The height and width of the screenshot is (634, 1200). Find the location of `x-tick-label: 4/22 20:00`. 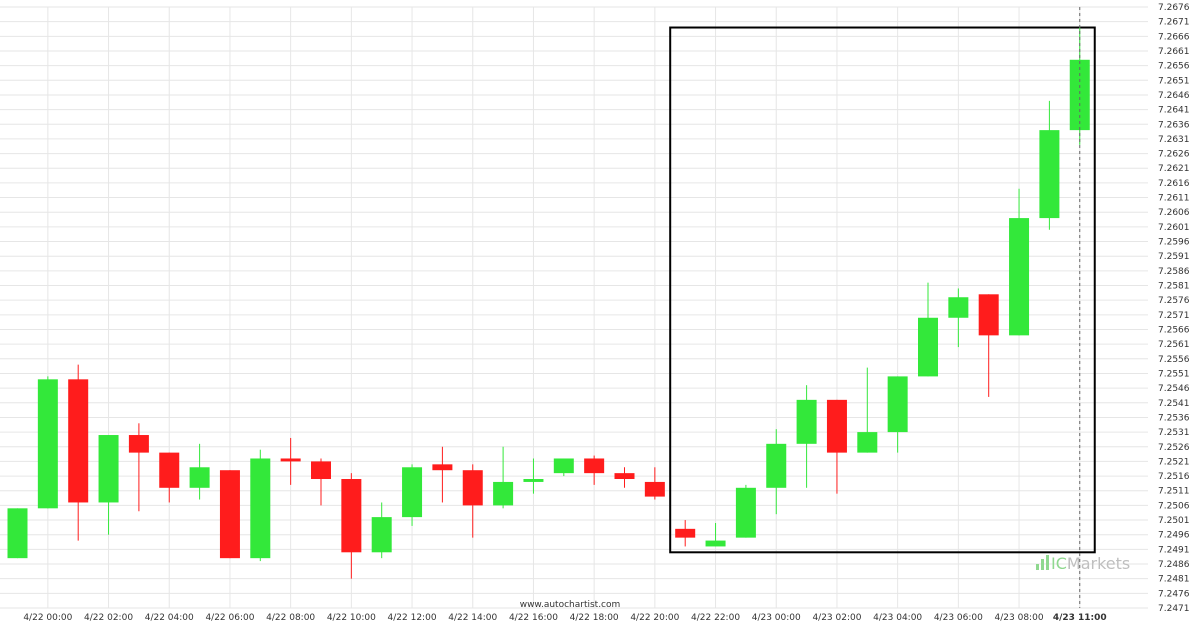

x-tick-label: 4/22 20:00 is located at coordinates (654, 618).